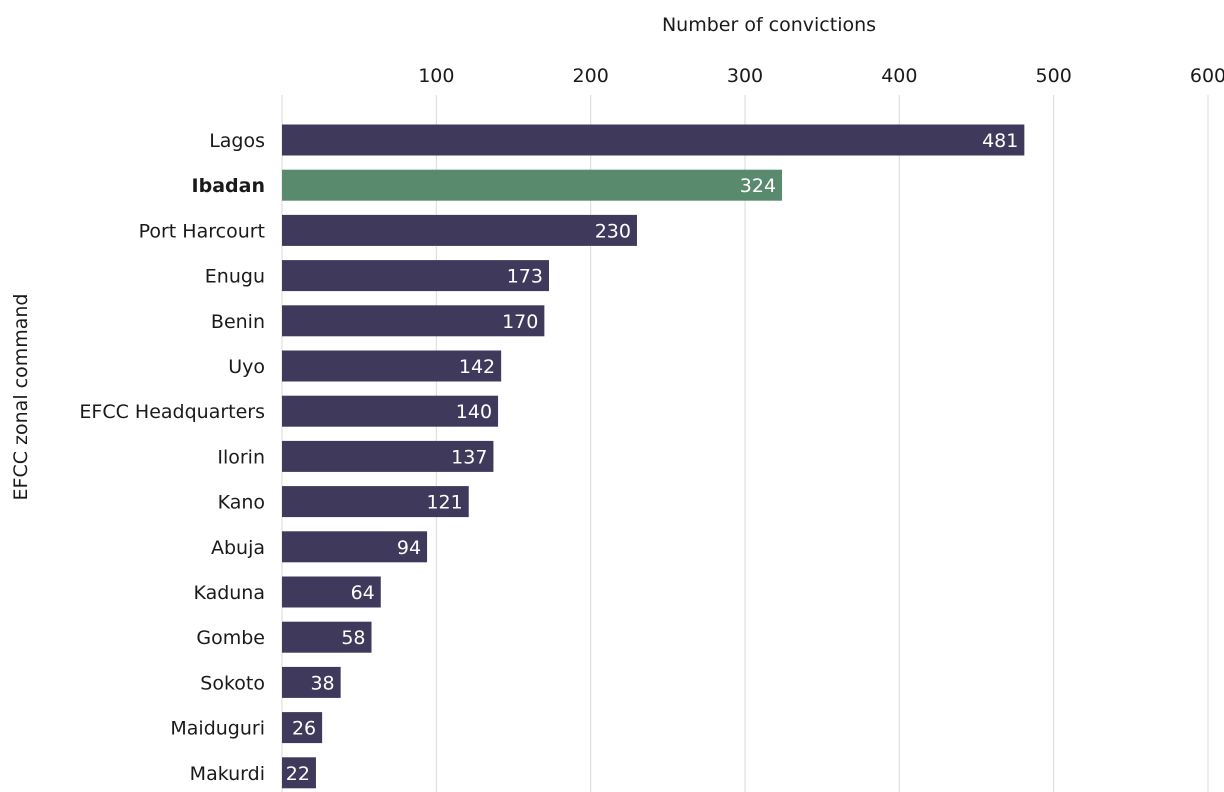 The height and width of the screenshot is (792, 1224). What do you see at coordinates (1054, 76) in the screenshot?
I see `x-tick-label: 500` at bounding box center [1054, 76].